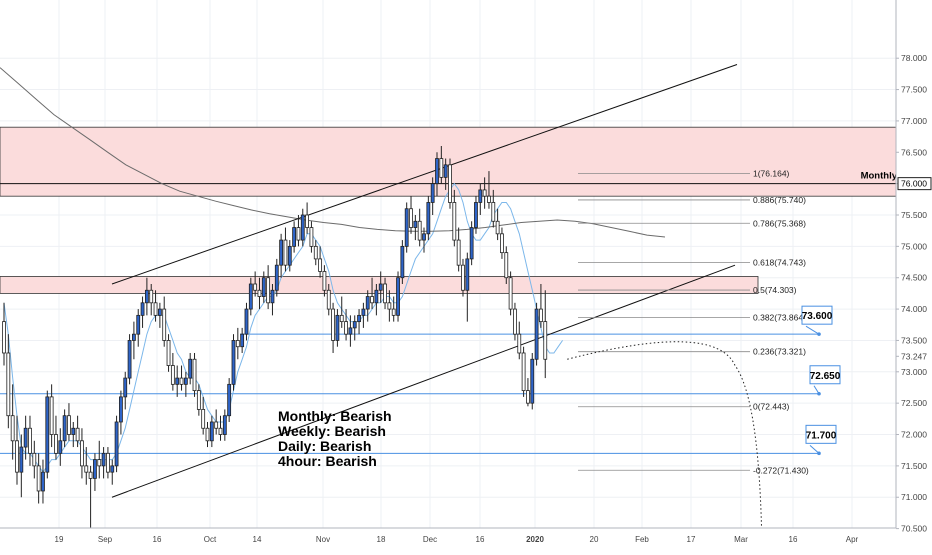  I want to click on price-tick-label: 73.247, so click(914, 356).